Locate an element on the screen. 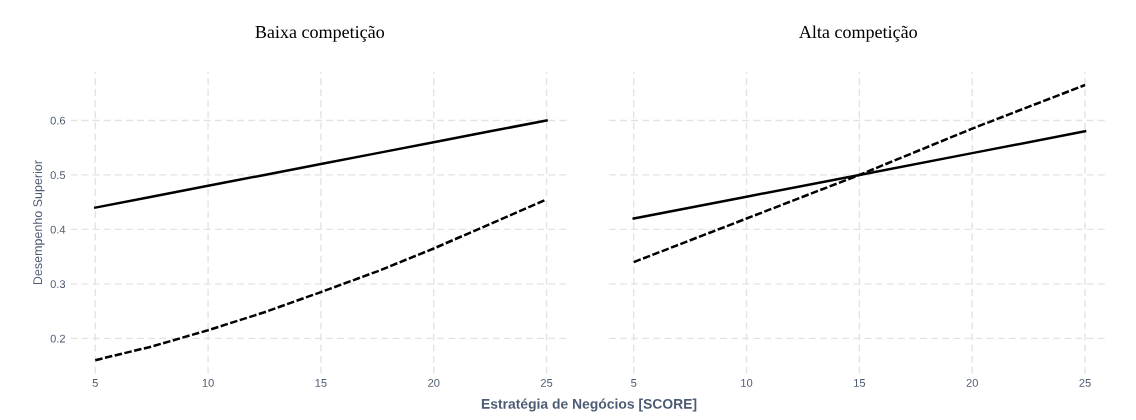 The height and width of the screenshot is (420, 1136). y-tick-label: 0.5 is located at coordinates (58, 175).